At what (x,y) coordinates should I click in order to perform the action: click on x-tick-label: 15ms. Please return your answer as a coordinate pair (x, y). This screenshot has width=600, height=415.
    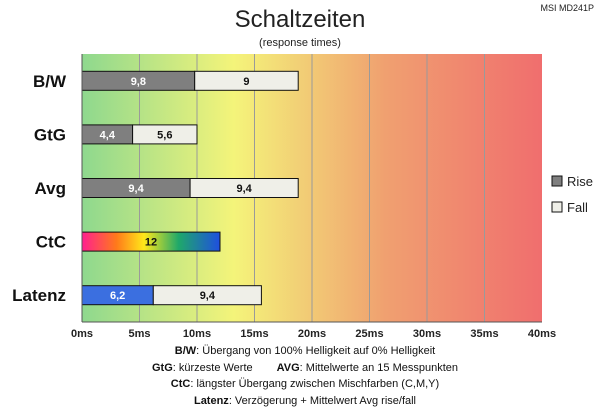
    Looking at the image, I should click on (254, 334).